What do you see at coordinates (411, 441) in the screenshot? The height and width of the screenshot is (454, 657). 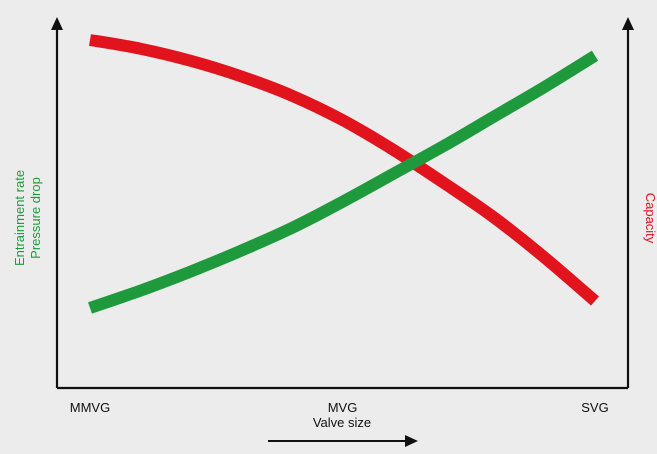 I see `direction-arrowhead-icon` at bounding box center [411, 441].